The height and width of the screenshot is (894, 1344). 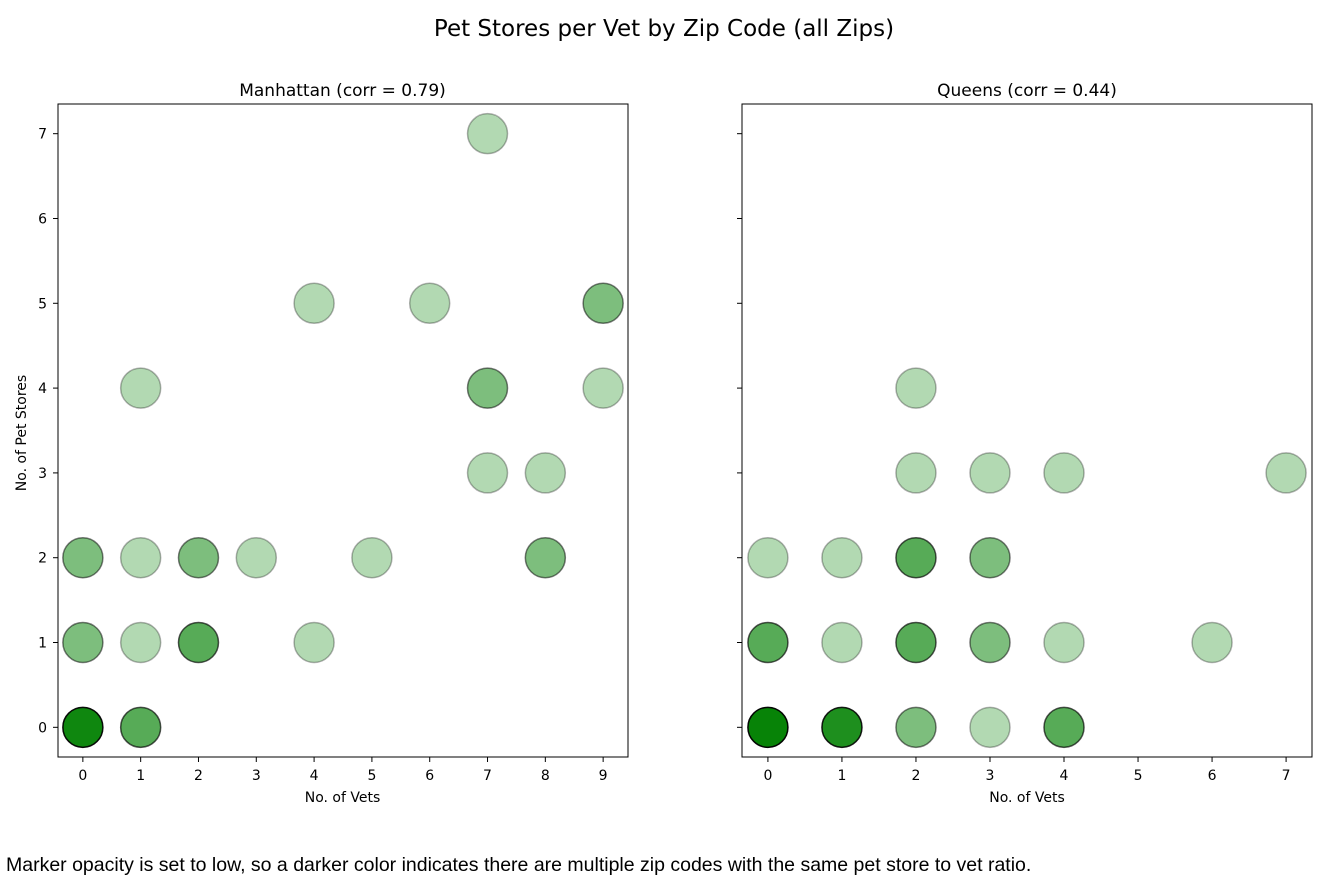 I want to click on queens-x-tick-label: 0, so click(x=767, y=776).